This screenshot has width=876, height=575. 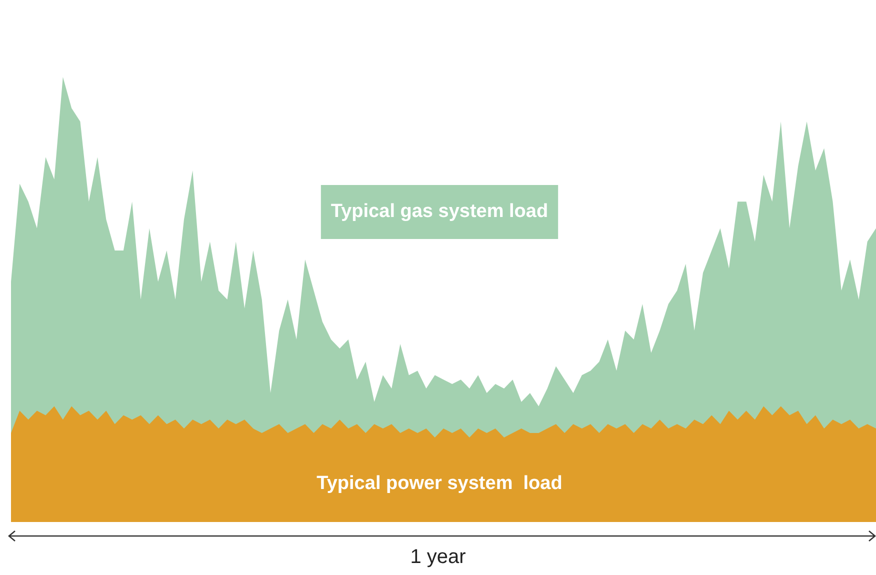 What do you see at coordinates (439, 211) in the screenshot?
I see `text: Typical gas system load` at bounding box center [439, 211].